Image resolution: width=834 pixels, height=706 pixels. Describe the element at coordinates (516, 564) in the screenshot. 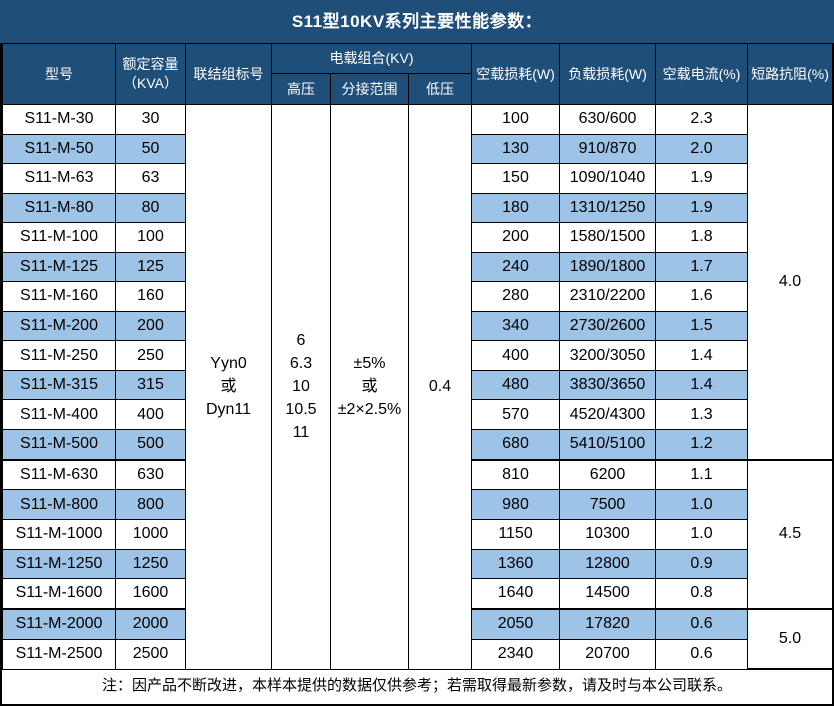

I see `no-load-loss-cell: 1360` at that location.